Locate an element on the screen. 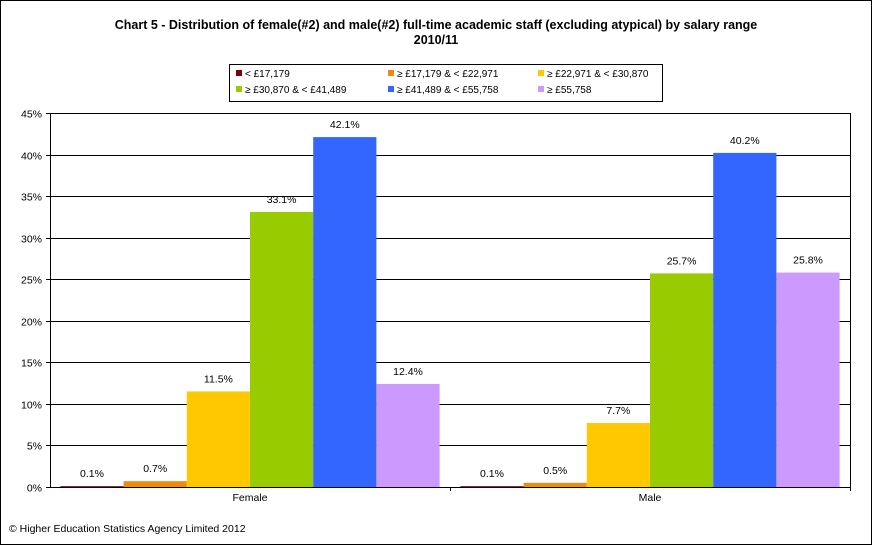  legend-item: ≥ £30,870 & < £41,489 is located at coordinates (291, 91).